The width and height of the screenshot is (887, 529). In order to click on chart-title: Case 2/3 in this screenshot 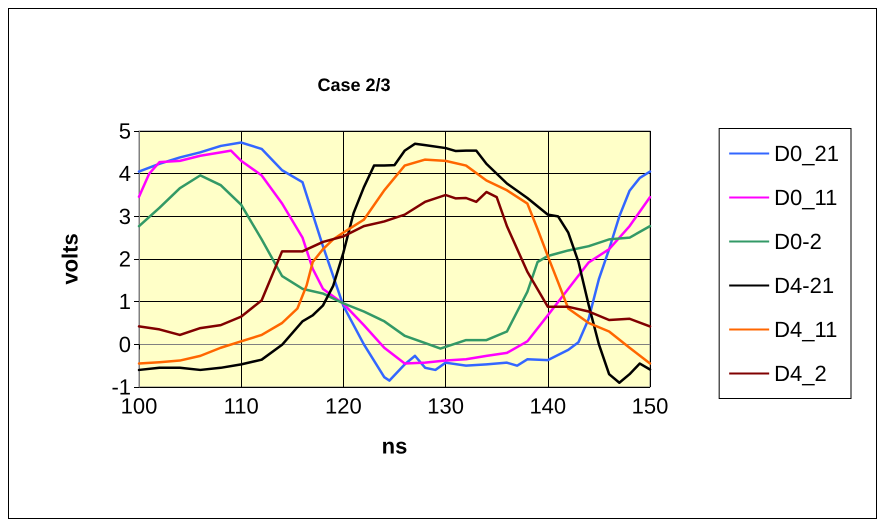, I will do `click(354, 85)`.